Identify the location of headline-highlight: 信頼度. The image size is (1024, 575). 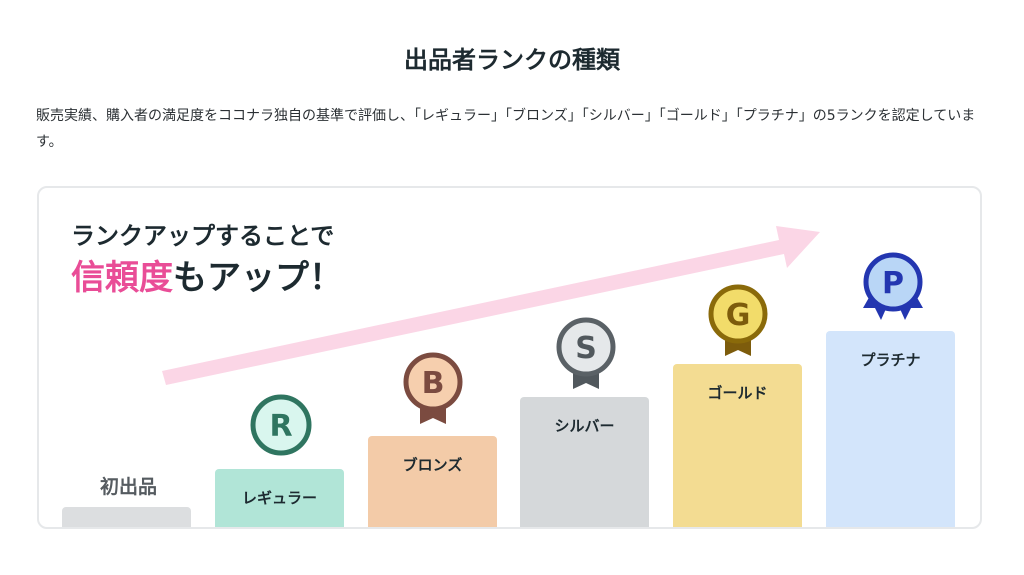
(122, 278).